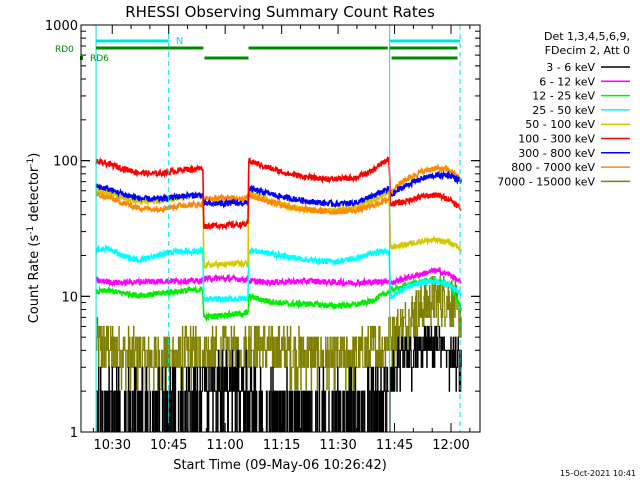 This screenshot has height=485, width=640. Describe the element at coordinates (570, 67) in the screenshot. I see `legend-label: 3 - 6 keV` at that location.